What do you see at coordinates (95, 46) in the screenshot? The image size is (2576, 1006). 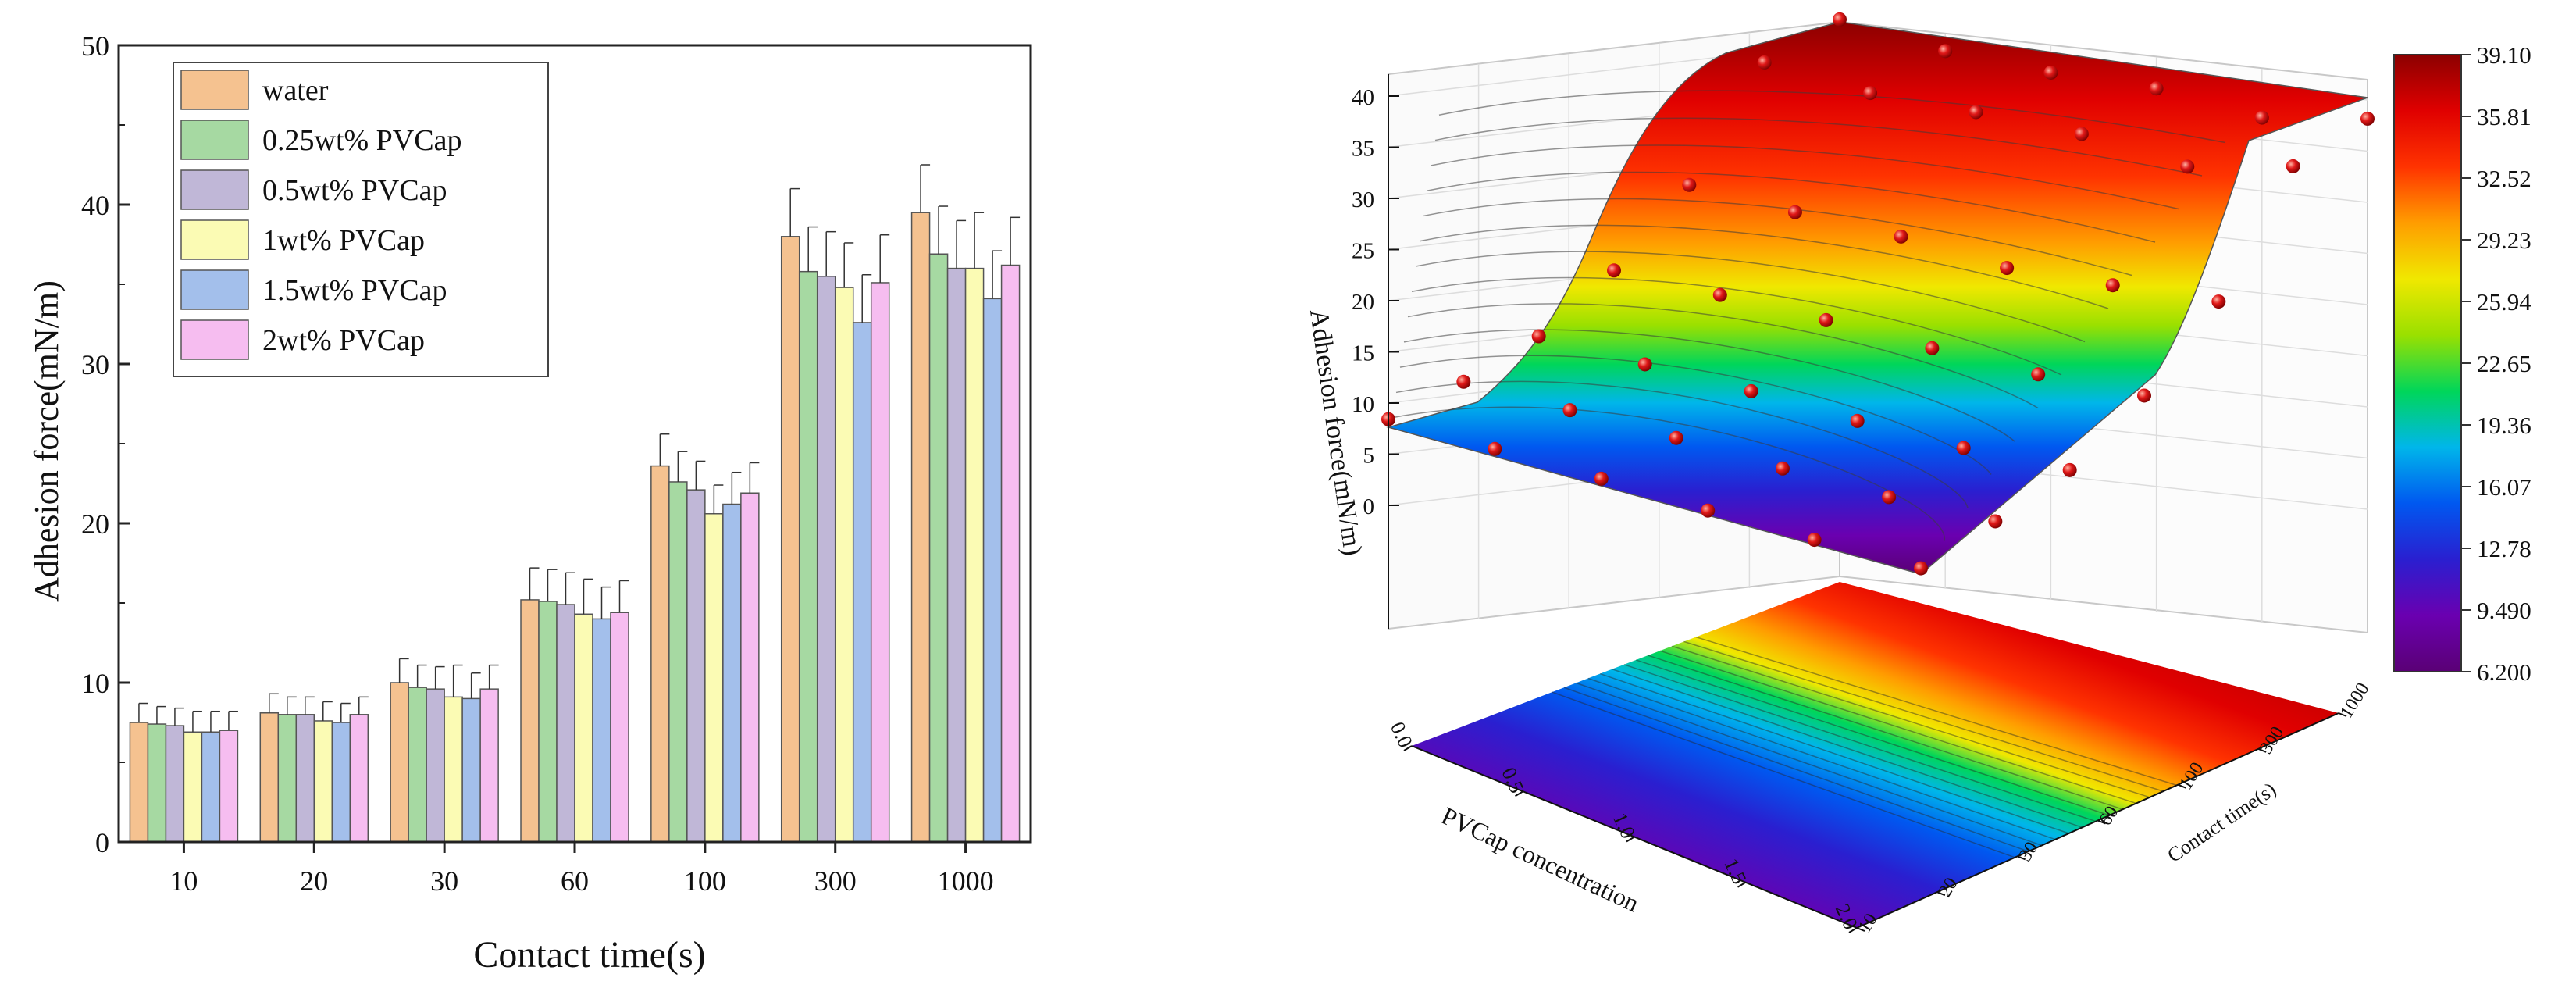 I see `y-tick-label: 50` at bounding box center [95, 46].